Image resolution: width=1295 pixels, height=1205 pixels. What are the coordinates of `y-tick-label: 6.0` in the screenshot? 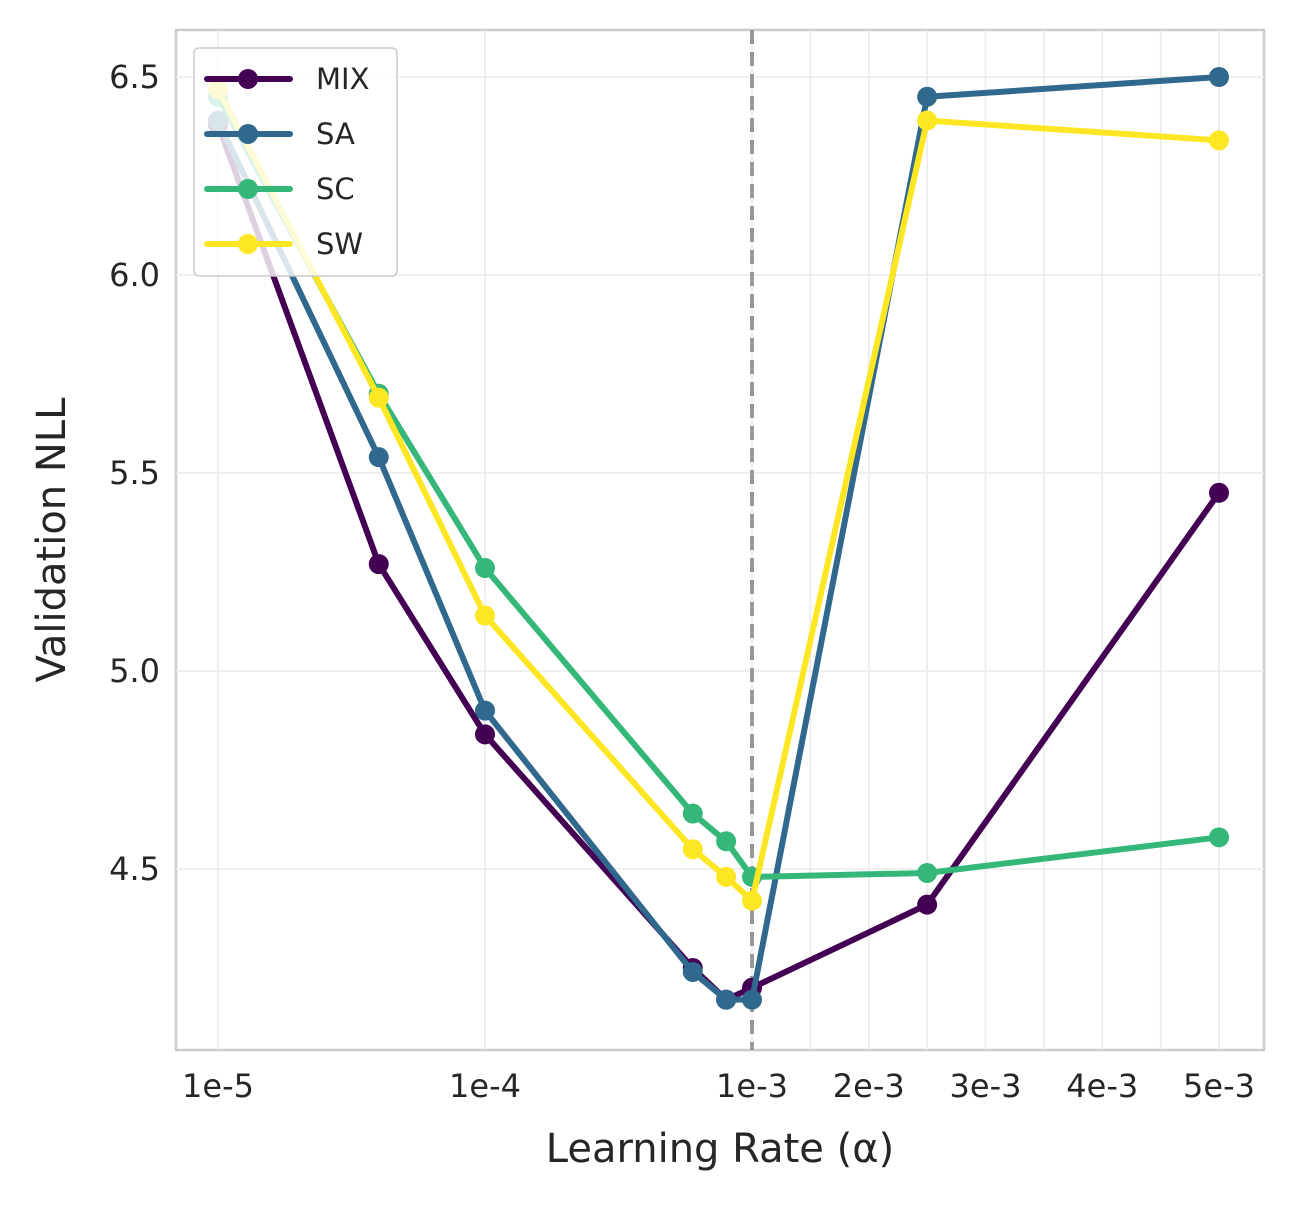 It's located at (134, 275).